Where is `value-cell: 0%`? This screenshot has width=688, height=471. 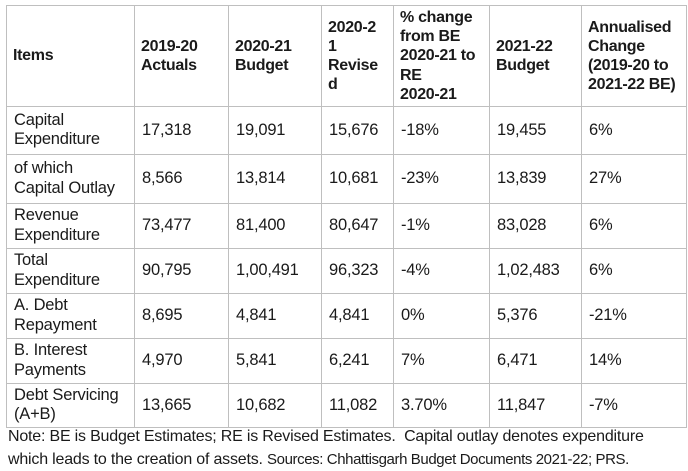 value-cell: 0% is located at coordinates (441, 315).